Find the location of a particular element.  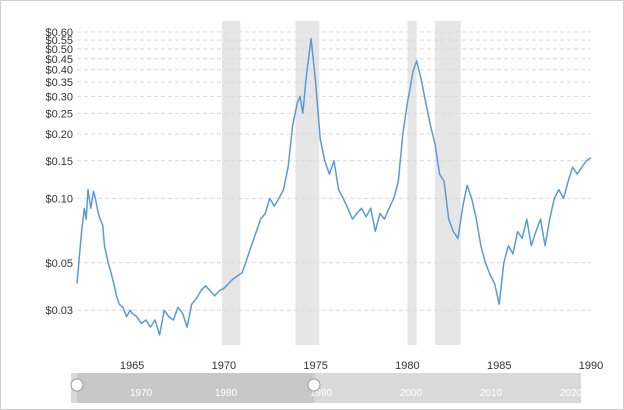

y-tick-label: $0.05 is located at coordinates (59, 264).